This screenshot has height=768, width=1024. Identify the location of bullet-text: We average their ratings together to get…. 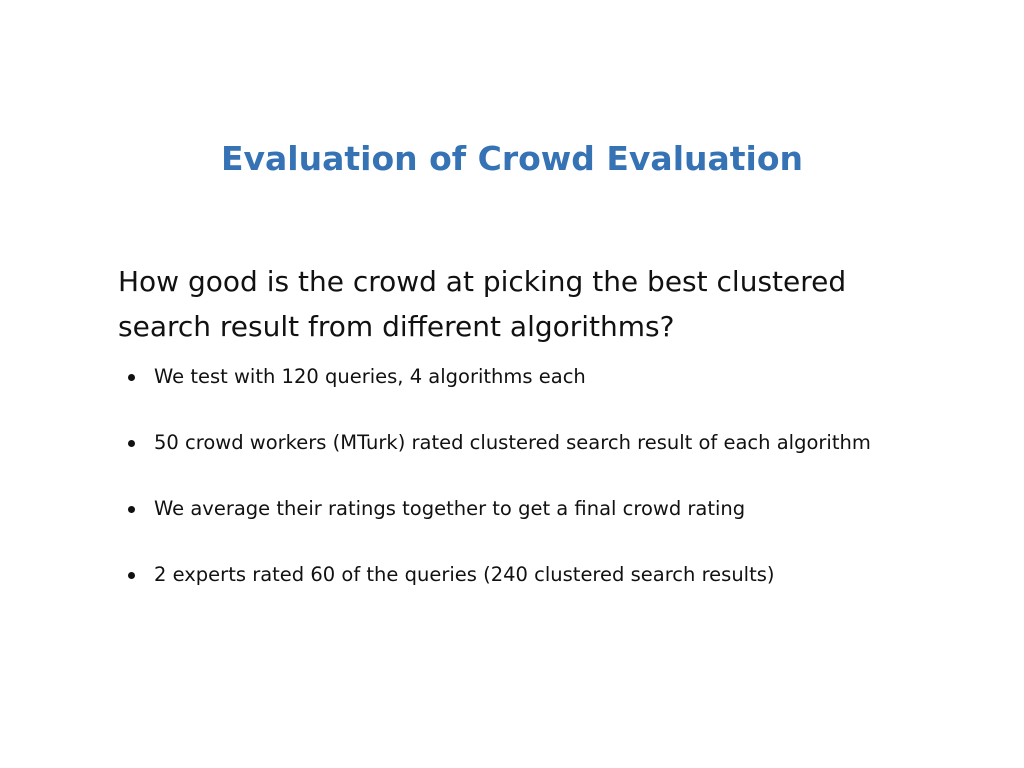
(450, 508).